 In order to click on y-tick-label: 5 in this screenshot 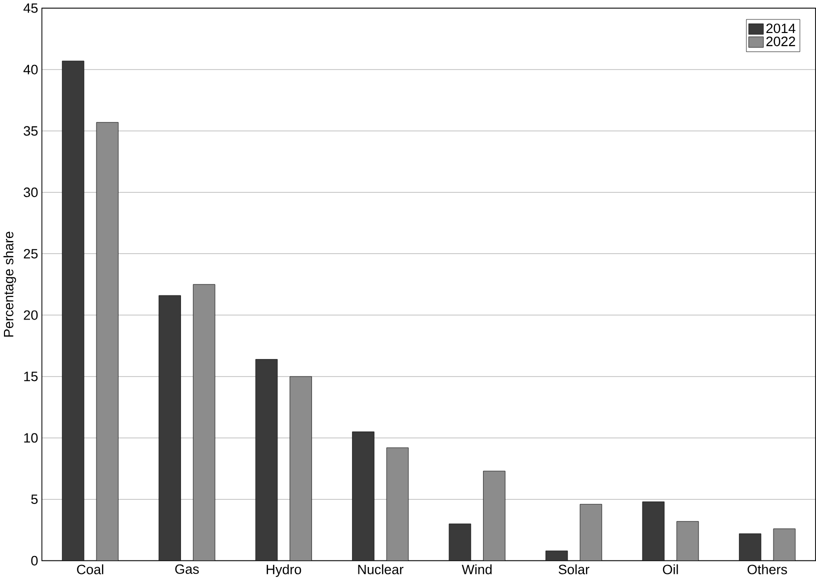, I will do `click(34, 499)`.